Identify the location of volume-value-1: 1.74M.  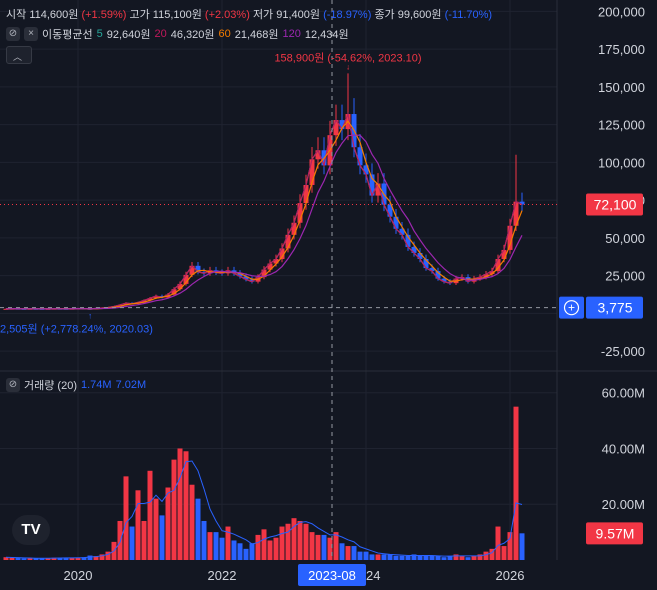
(96, 385).